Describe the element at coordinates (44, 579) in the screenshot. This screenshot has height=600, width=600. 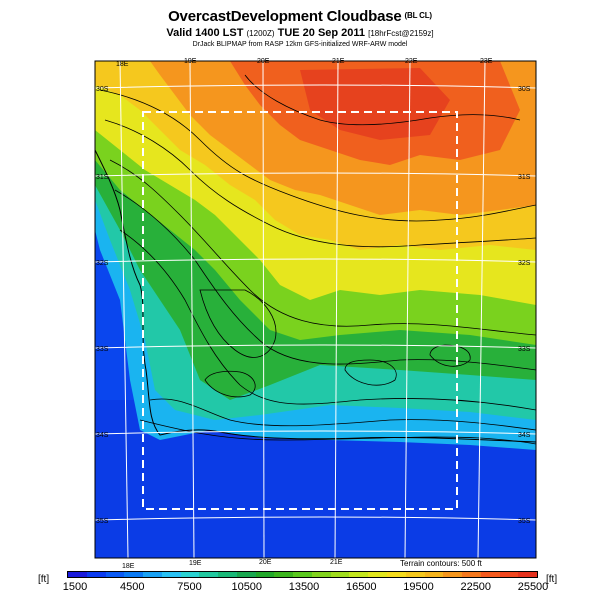
I see `legend-unit-left: [ft]` at that location.